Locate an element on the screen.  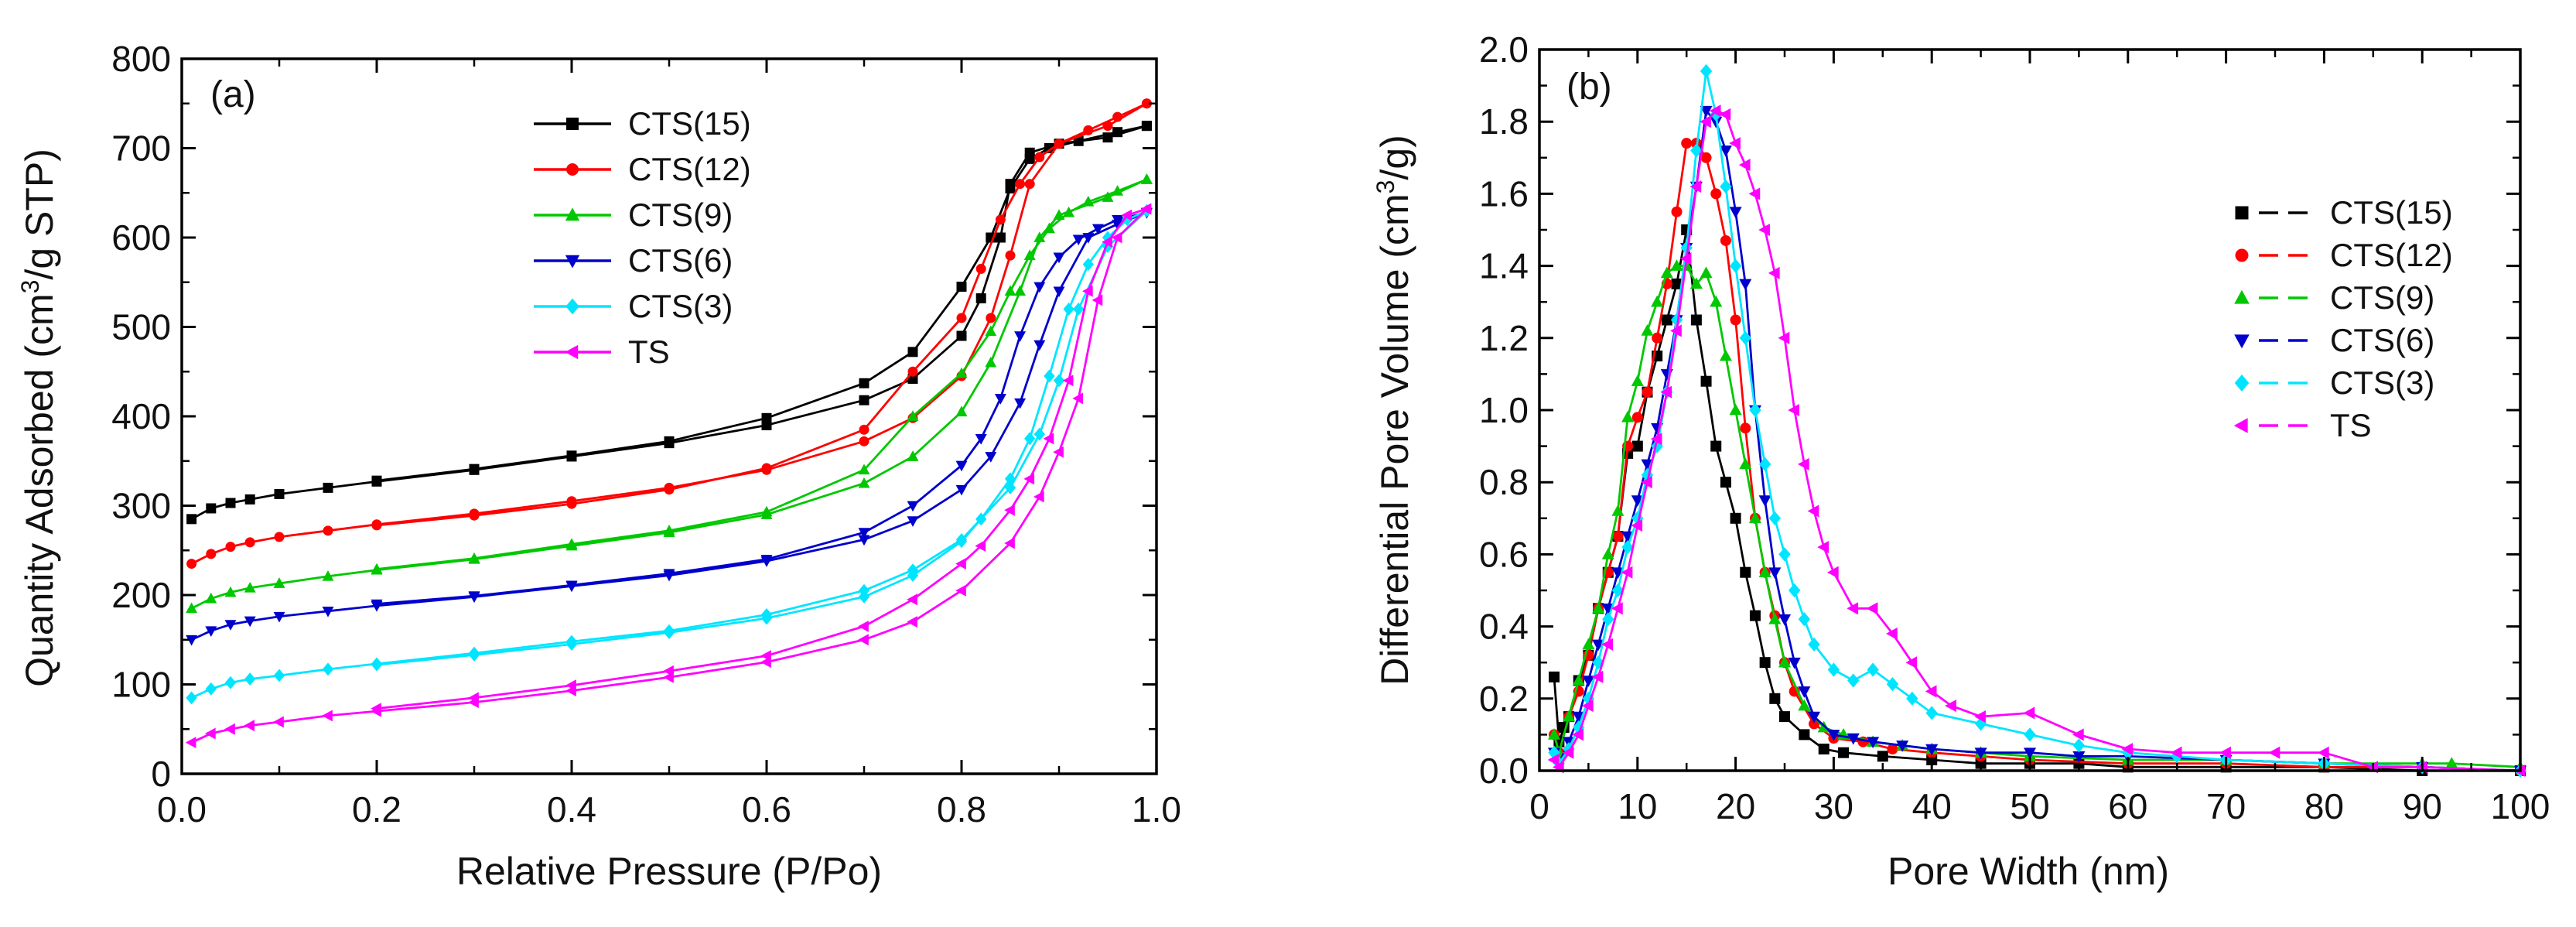
y-tick-label-a: 500 is located at coordinates (141, 327).